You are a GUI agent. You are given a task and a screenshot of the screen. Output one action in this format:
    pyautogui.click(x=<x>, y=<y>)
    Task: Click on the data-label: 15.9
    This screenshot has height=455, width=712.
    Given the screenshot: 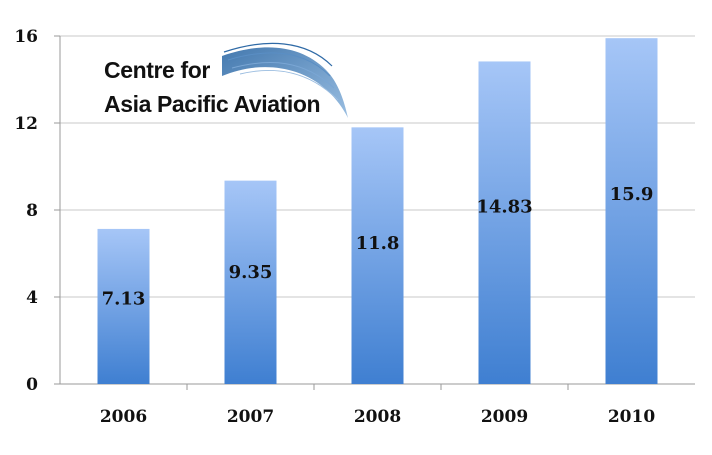 What is the action you would take?
    pyautogui.click(x=632, y=194)
    